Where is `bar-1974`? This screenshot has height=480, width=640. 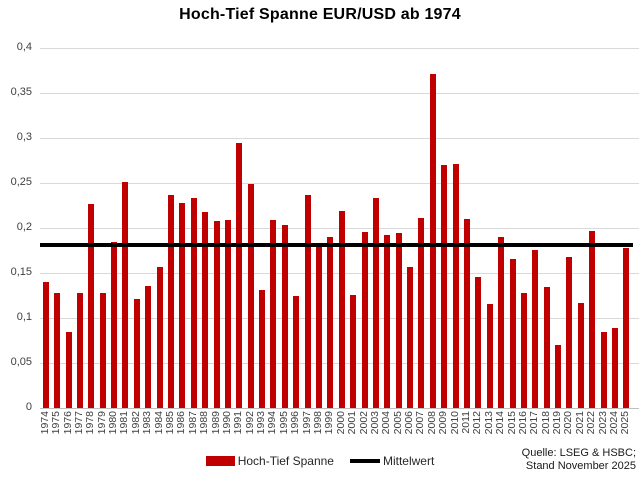
bar-1974 is located at coordinates (45, 345).